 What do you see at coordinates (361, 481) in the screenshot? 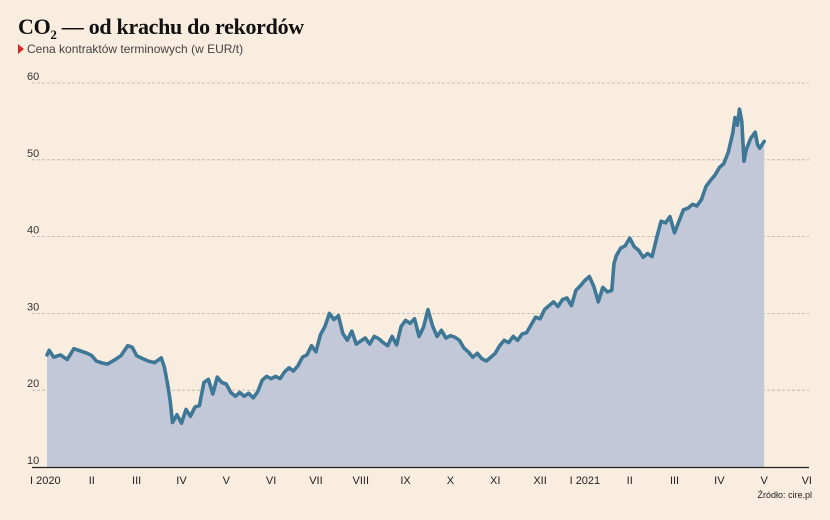
I see `x-tick-label: VIII` at bounding box center [361, 481].